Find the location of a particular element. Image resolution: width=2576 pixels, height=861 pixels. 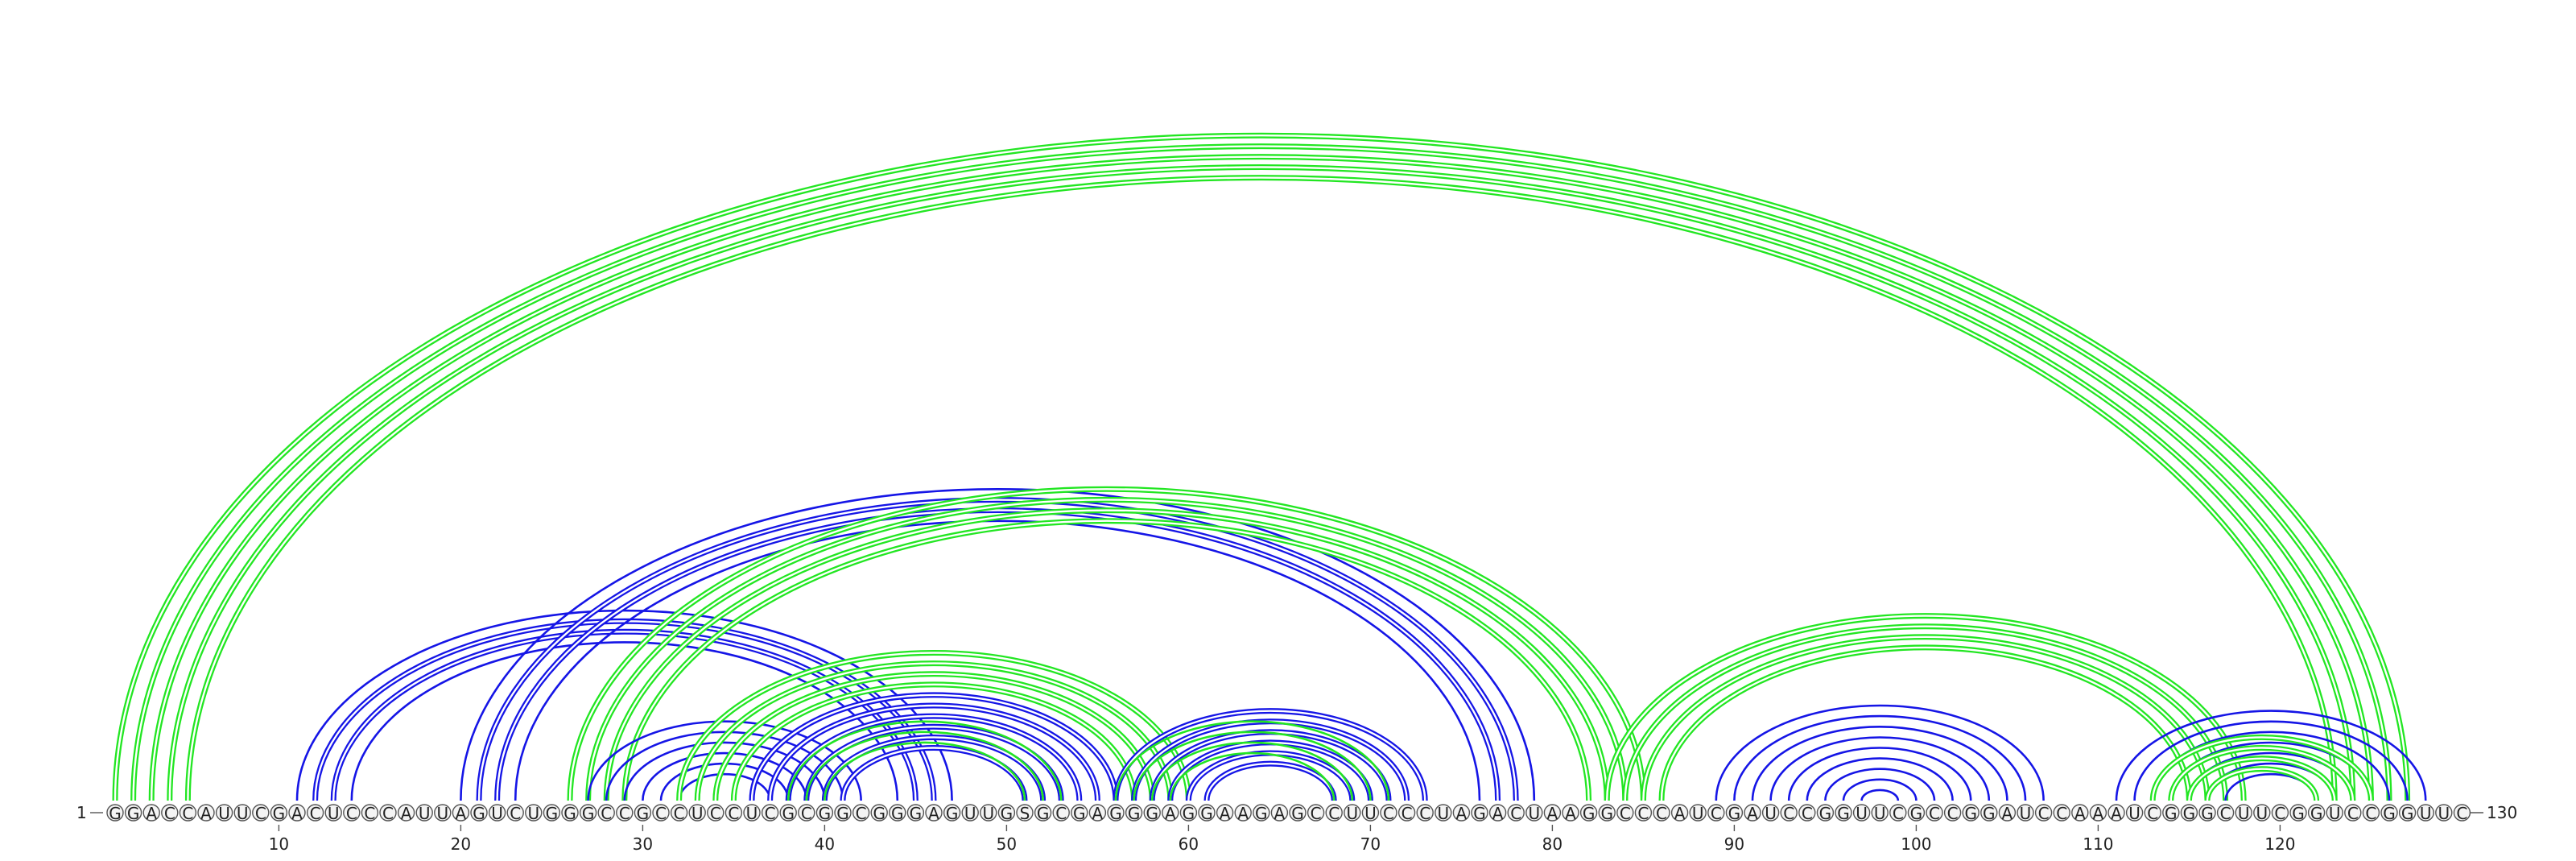

position-tick-label: 80 is located at coordinates (1552, 844).